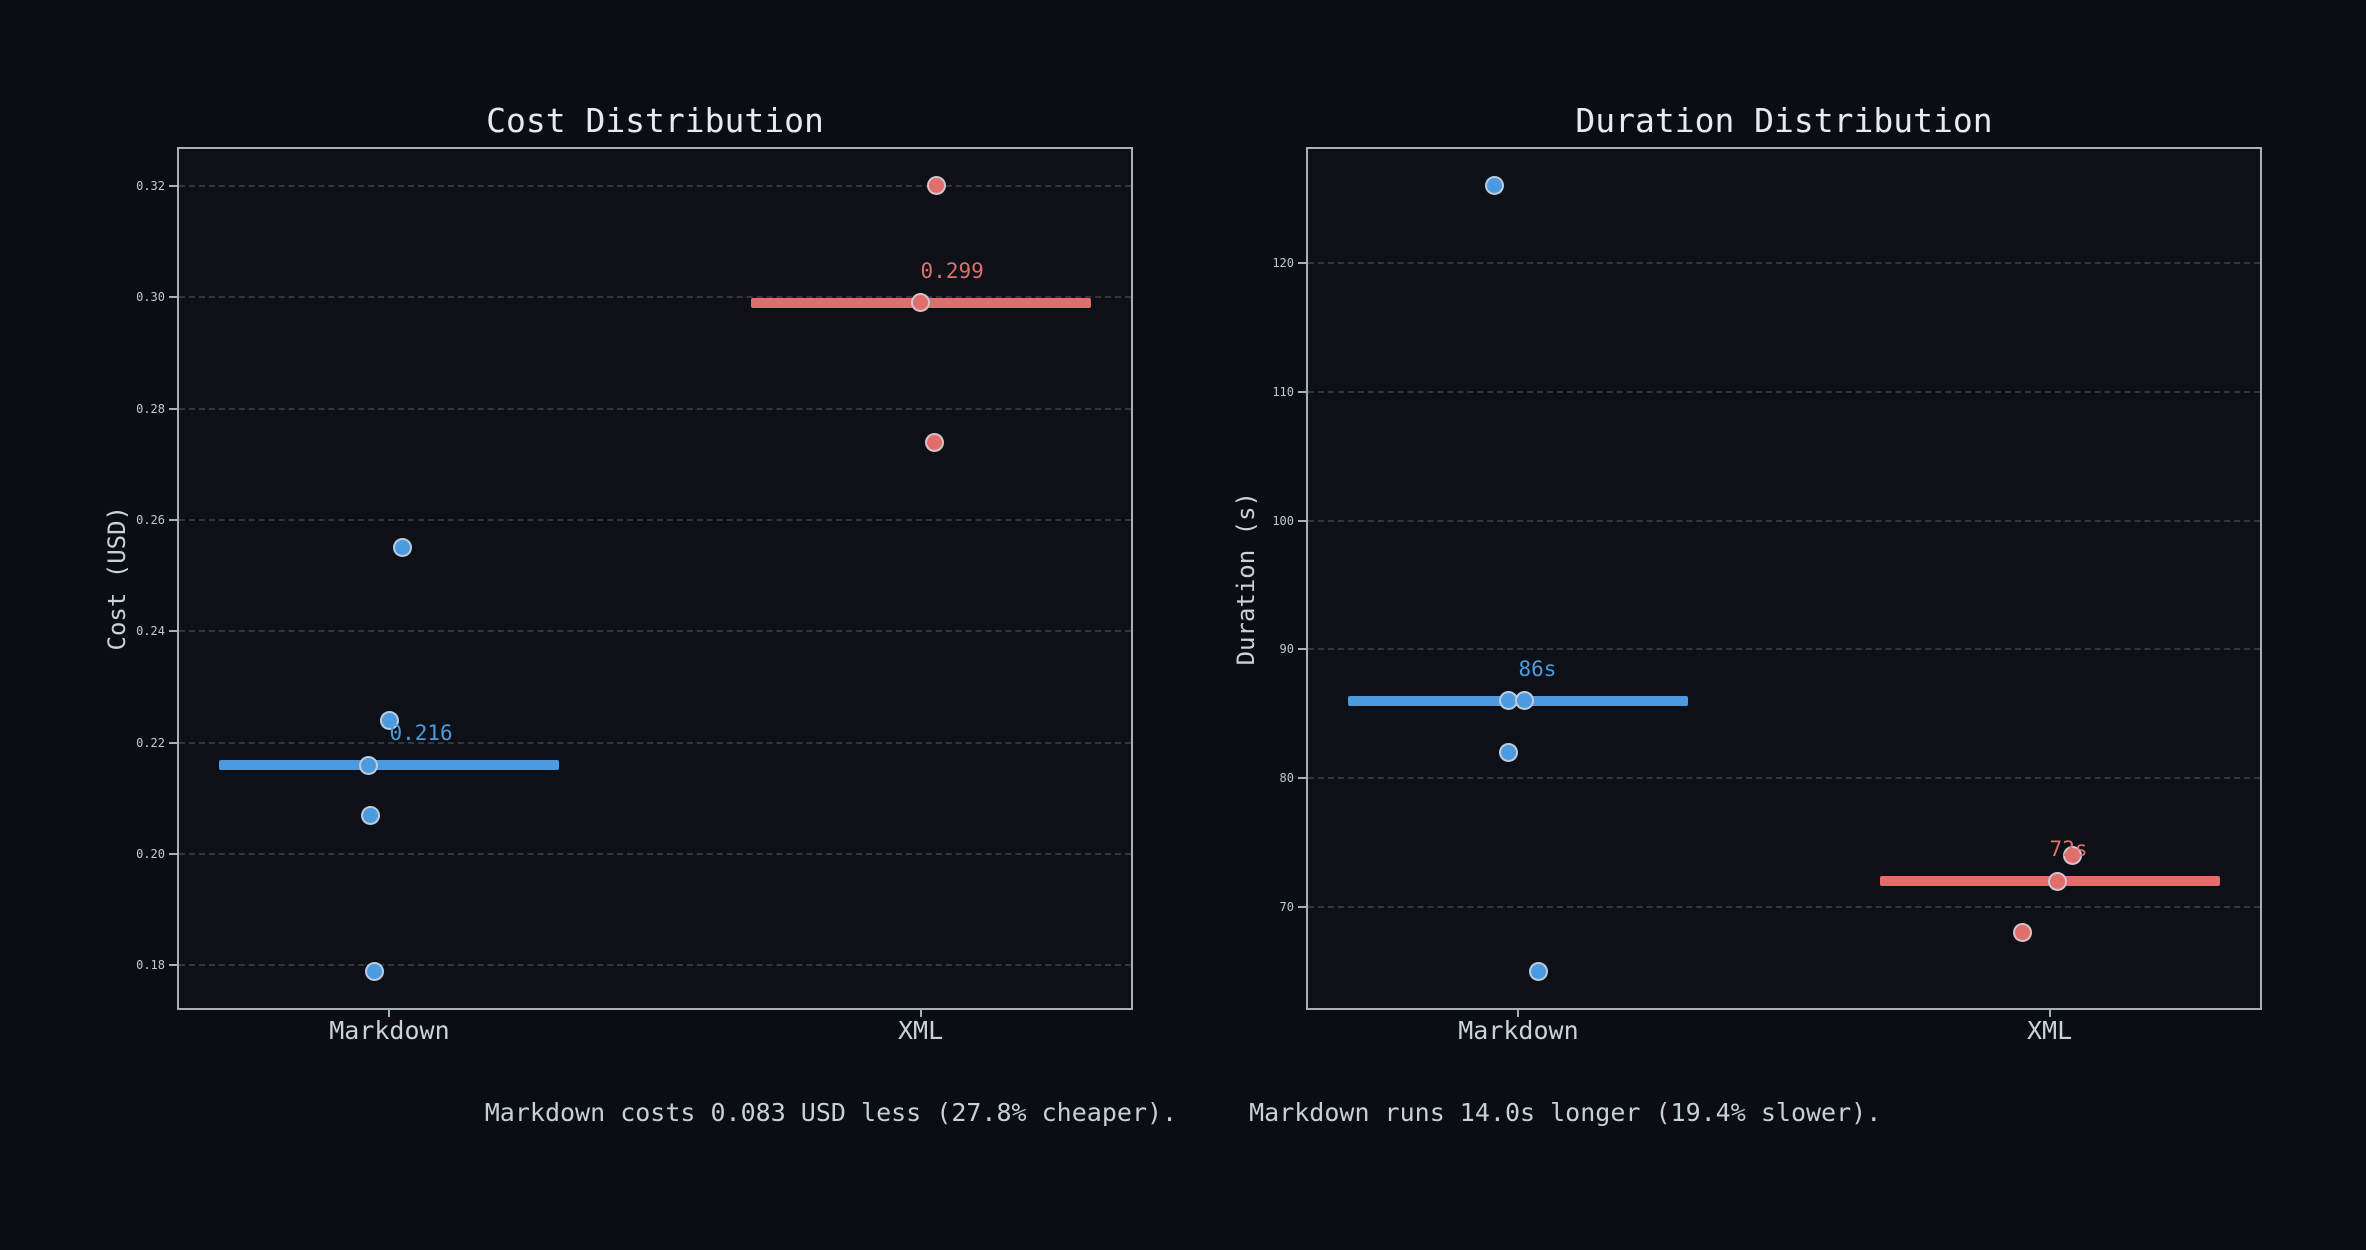  Describe the element at coordinates (389, 765) in the screenshot. I see `median-line` at that location.